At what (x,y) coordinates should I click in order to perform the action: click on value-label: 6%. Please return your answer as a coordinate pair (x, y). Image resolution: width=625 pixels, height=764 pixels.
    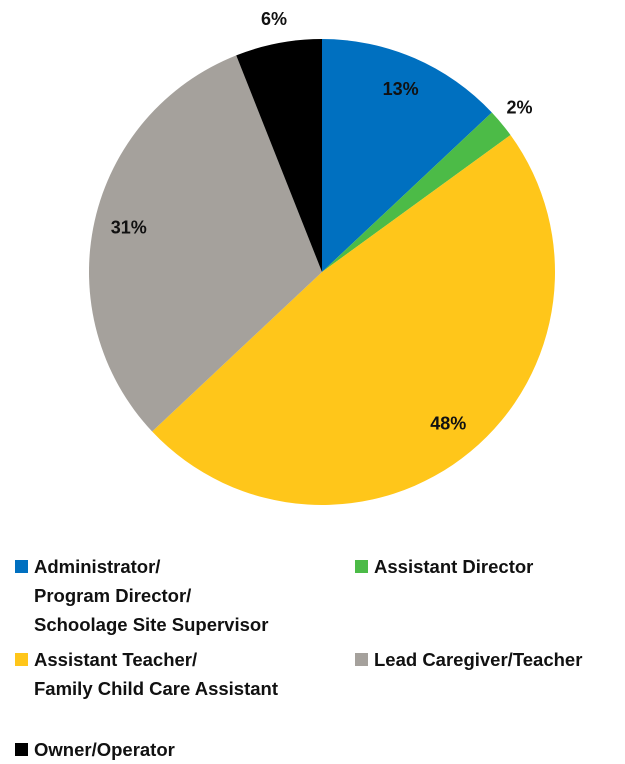
    Looking at the image, I should click on (274, 19).